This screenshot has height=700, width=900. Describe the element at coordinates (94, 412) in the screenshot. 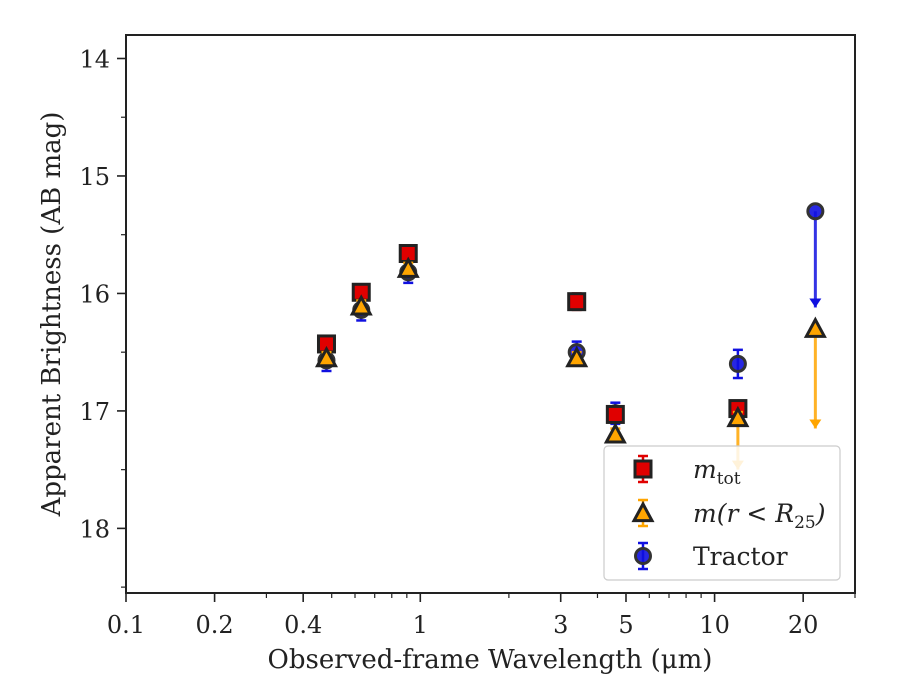

I see `y-tick-label: 17` at that location.